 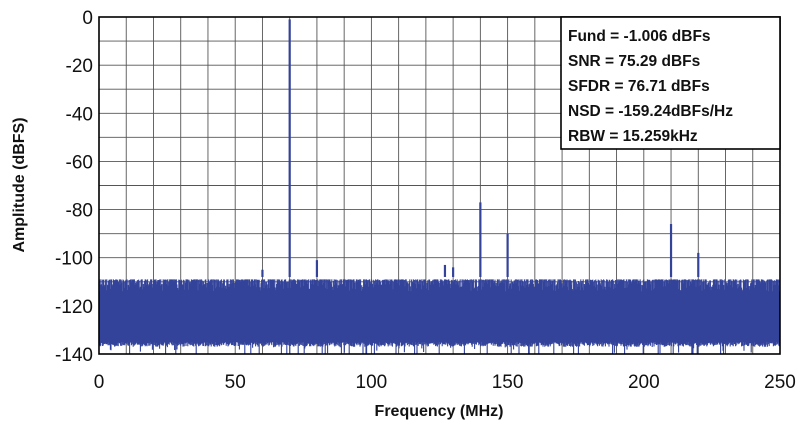 I want to click on y-tick-label: -80, so click(x=79, y=211).